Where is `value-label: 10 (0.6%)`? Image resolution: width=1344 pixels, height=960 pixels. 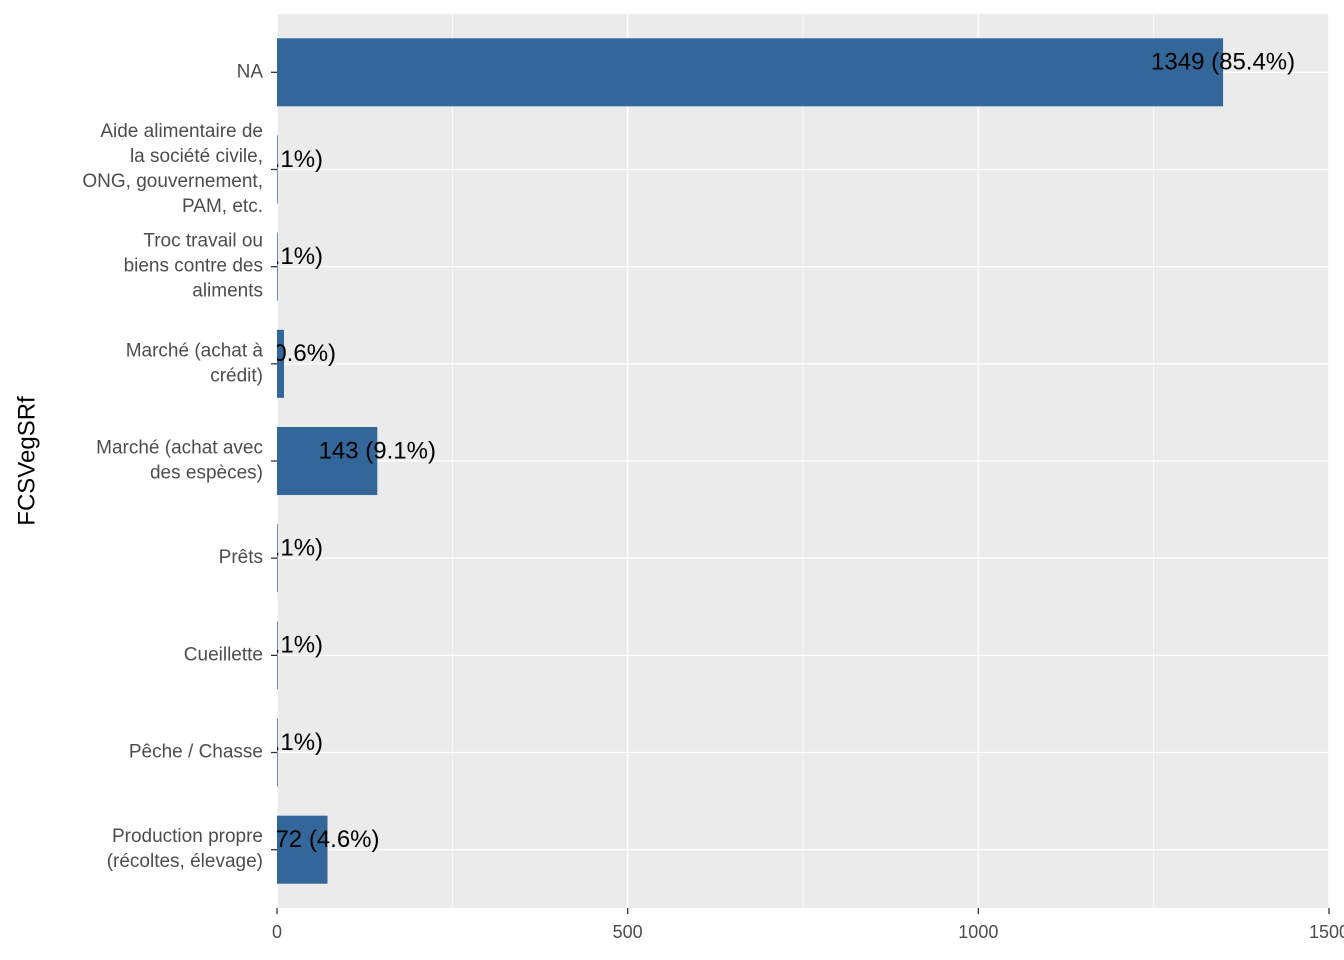
value-label: 10 (0.6%) is located at coordinates (284, 353).